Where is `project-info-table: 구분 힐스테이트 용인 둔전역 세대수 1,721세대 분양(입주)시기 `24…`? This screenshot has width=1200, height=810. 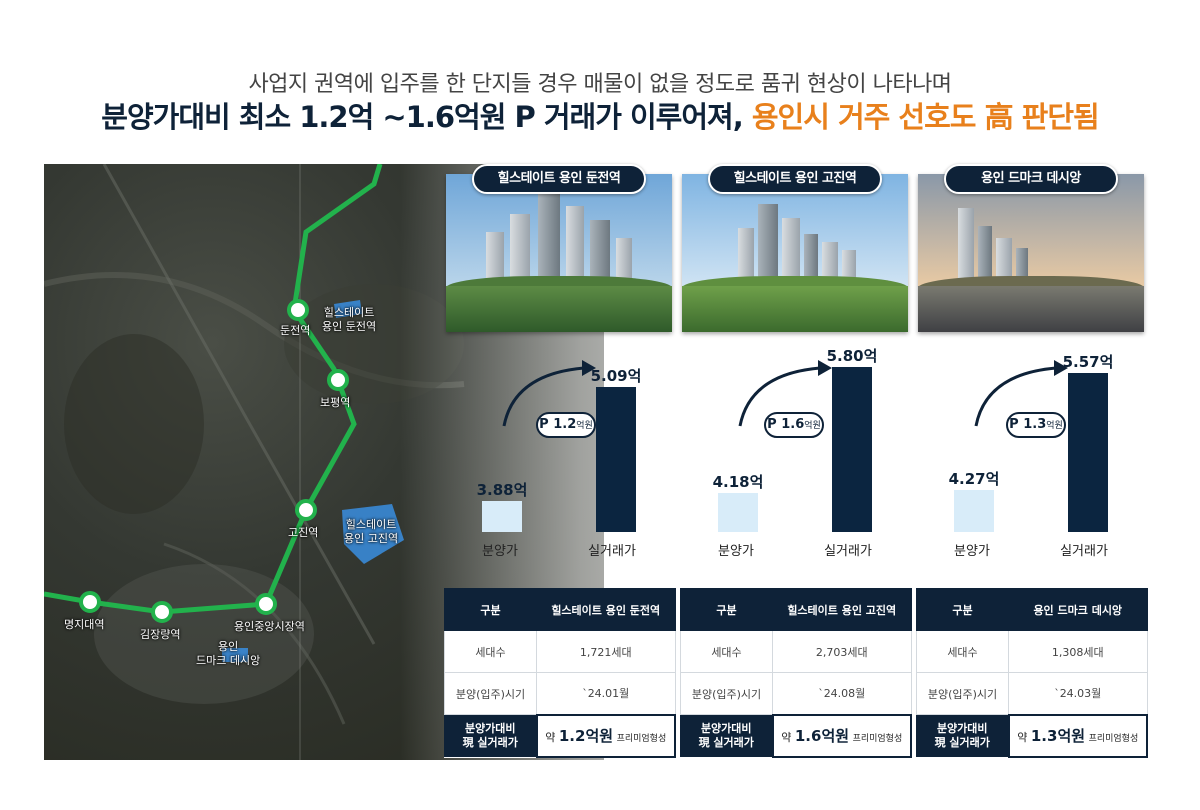
project-info-table: 구분 힐스테이트 용인 둔전역 세대수 1,721세대 분양(입주)시기 `24… is located at coordinates (560, 673).